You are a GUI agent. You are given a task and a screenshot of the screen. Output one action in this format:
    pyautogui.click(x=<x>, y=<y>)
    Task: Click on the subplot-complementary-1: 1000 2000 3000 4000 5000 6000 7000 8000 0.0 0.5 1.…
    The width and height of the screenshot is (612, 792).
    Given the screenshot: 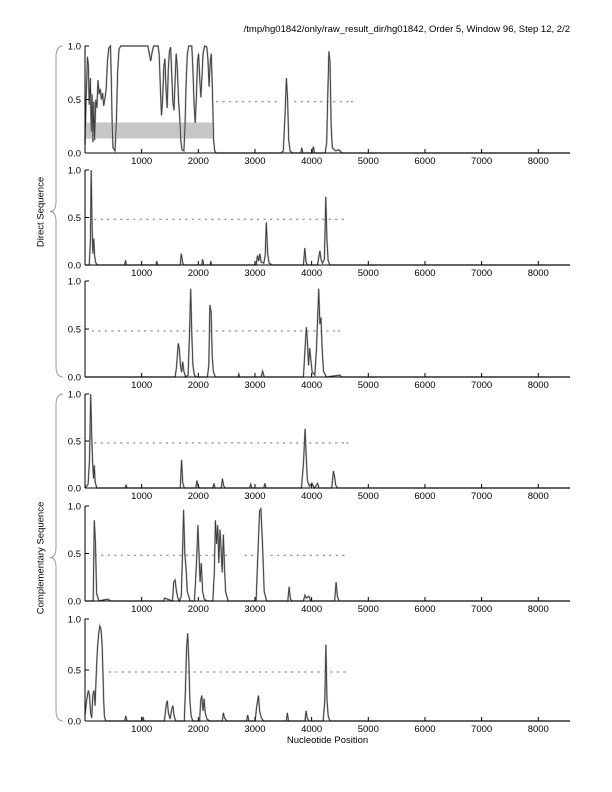 What is the action you would take?
    pyautogui.click(x=319, y=446)
    